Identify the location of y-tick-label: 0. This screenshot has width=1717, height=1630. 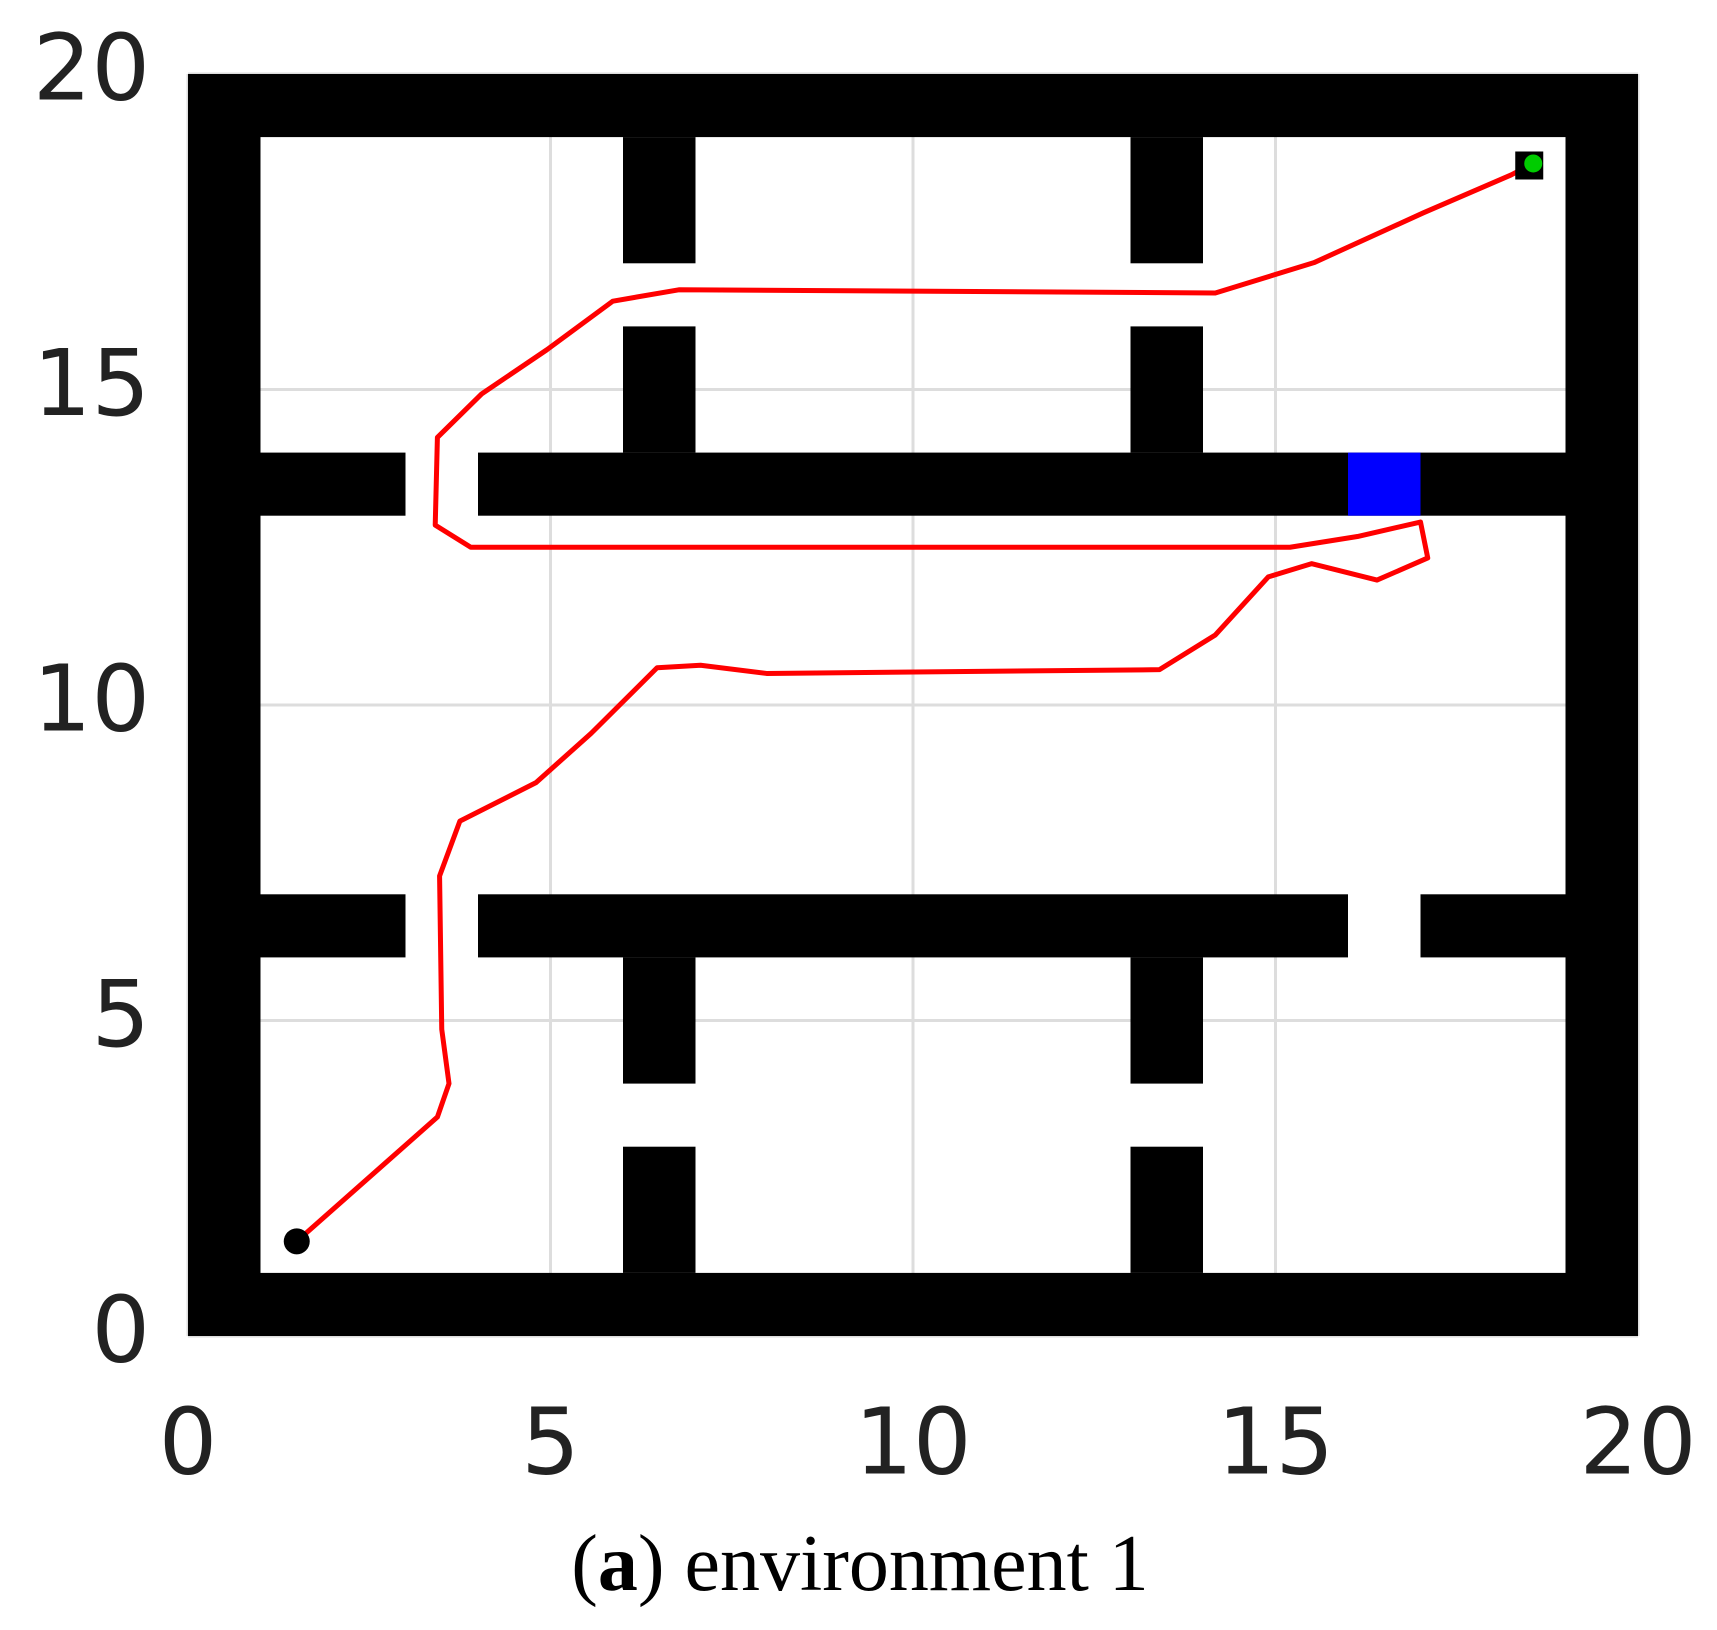
(120, 1329).